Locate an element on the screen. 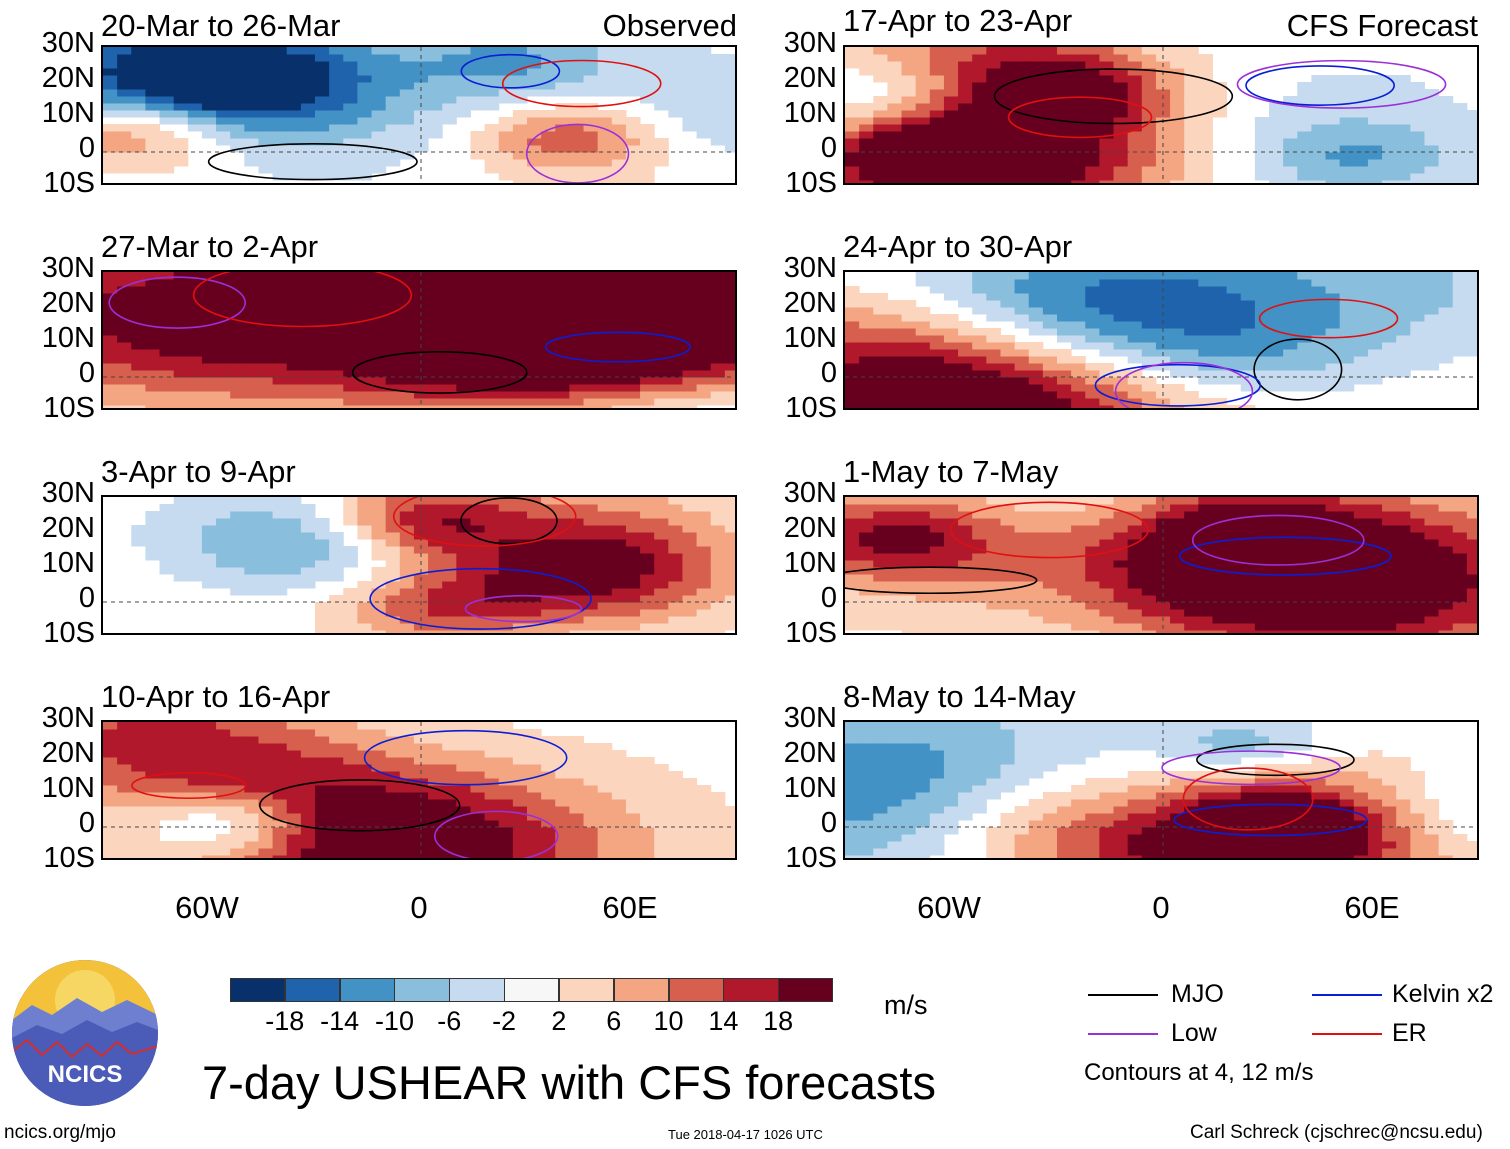 The height and width of the screenshot is (1149, 1510). heatmap-panel is located at coordinates (1161, 340).